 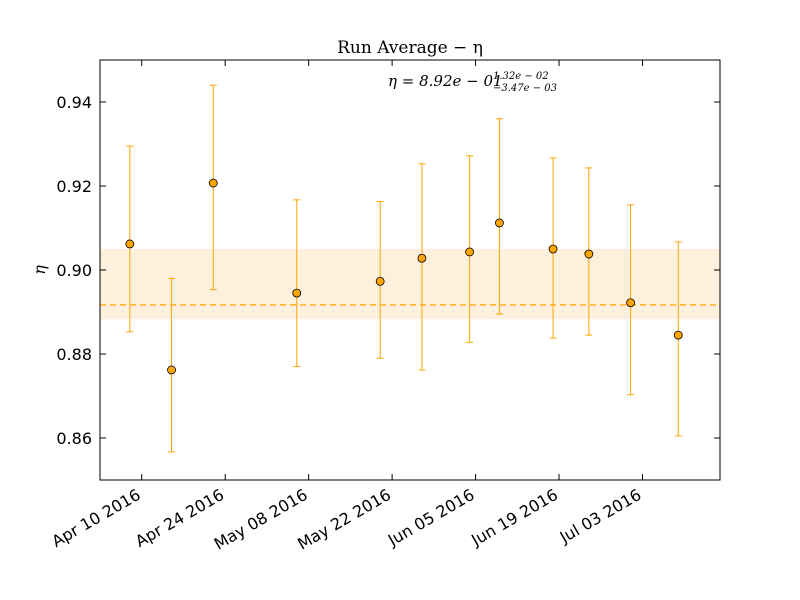 What do you see at coordinates (514, 517) in the screenshot?
I see `x-tick-label: Jun 19 2016` at bounding box center [514, 517].